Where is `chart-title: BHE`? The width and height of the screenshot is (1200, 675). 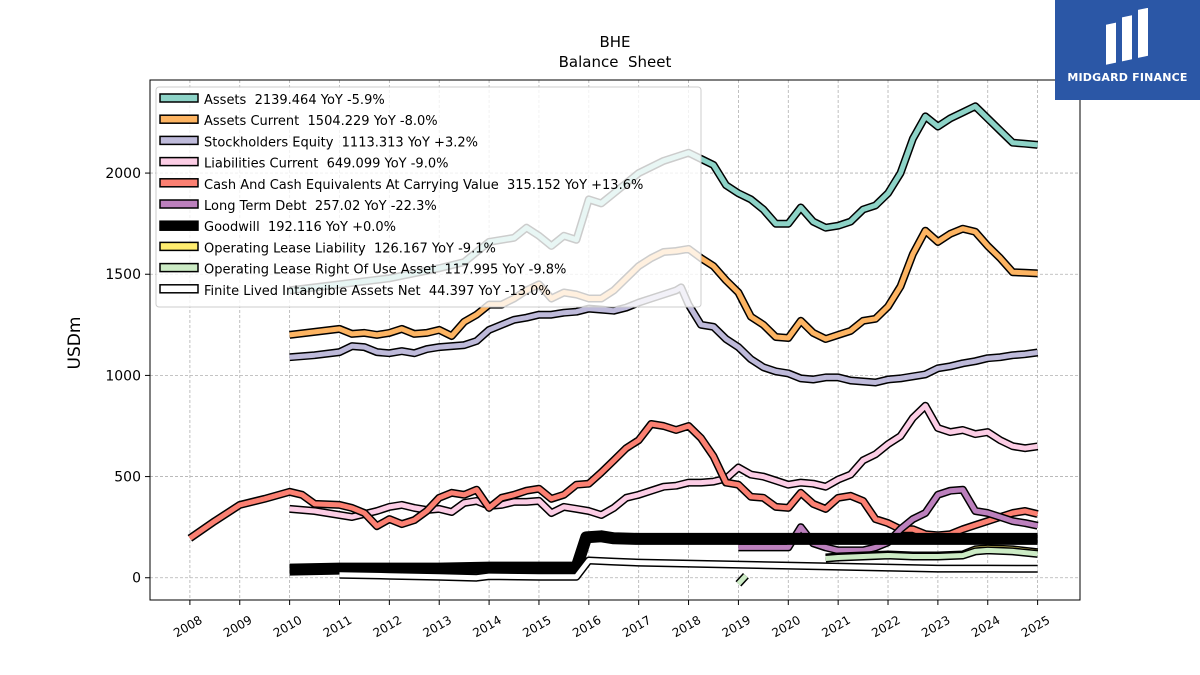
chart-title: BHE is located at coordinates (614, 42).